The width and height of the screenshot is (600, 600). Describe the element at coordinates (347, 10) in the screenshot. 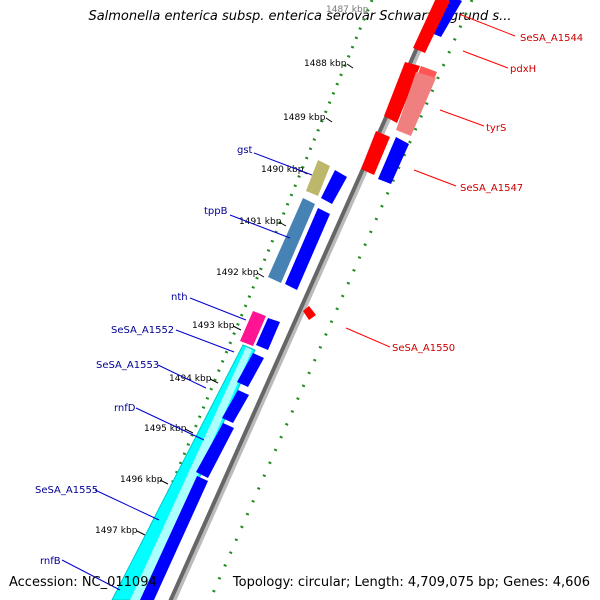

I see `tick-label: 1487 kbp` at that location.